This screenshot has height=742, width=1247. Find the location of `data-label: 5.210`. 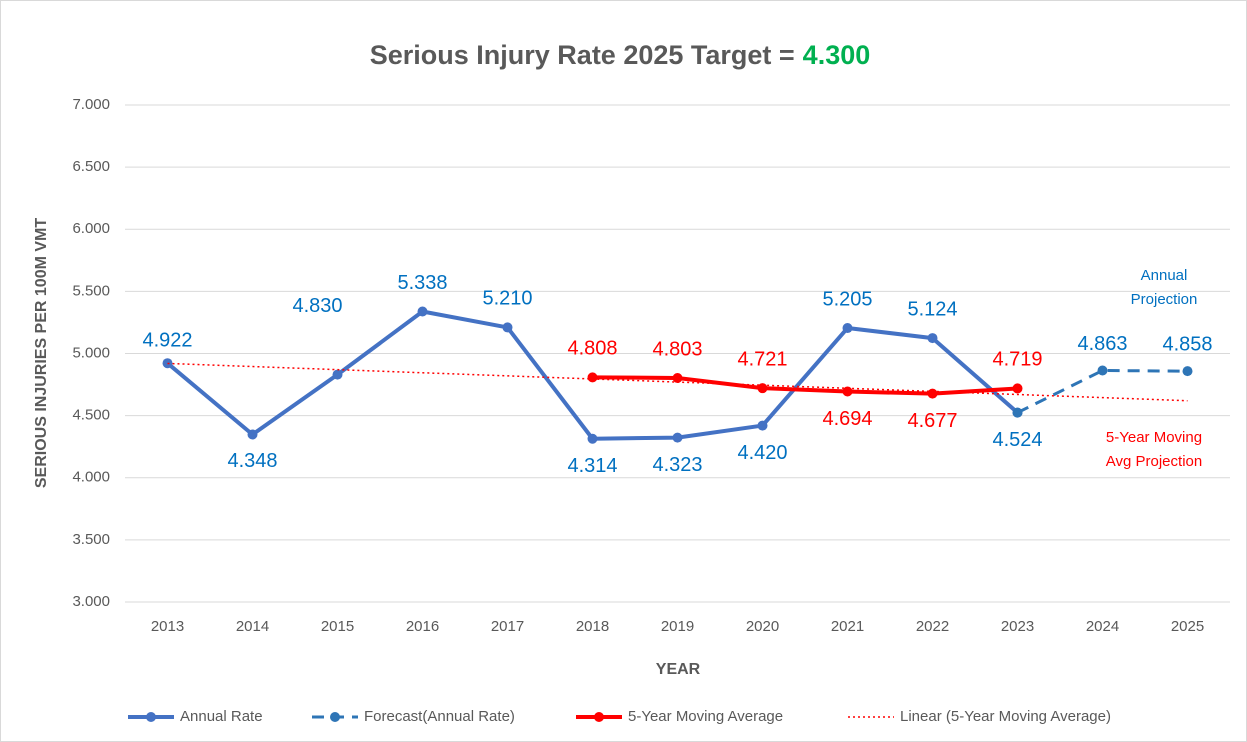

data-label: 5.210 is located at coordinates (507, 299).